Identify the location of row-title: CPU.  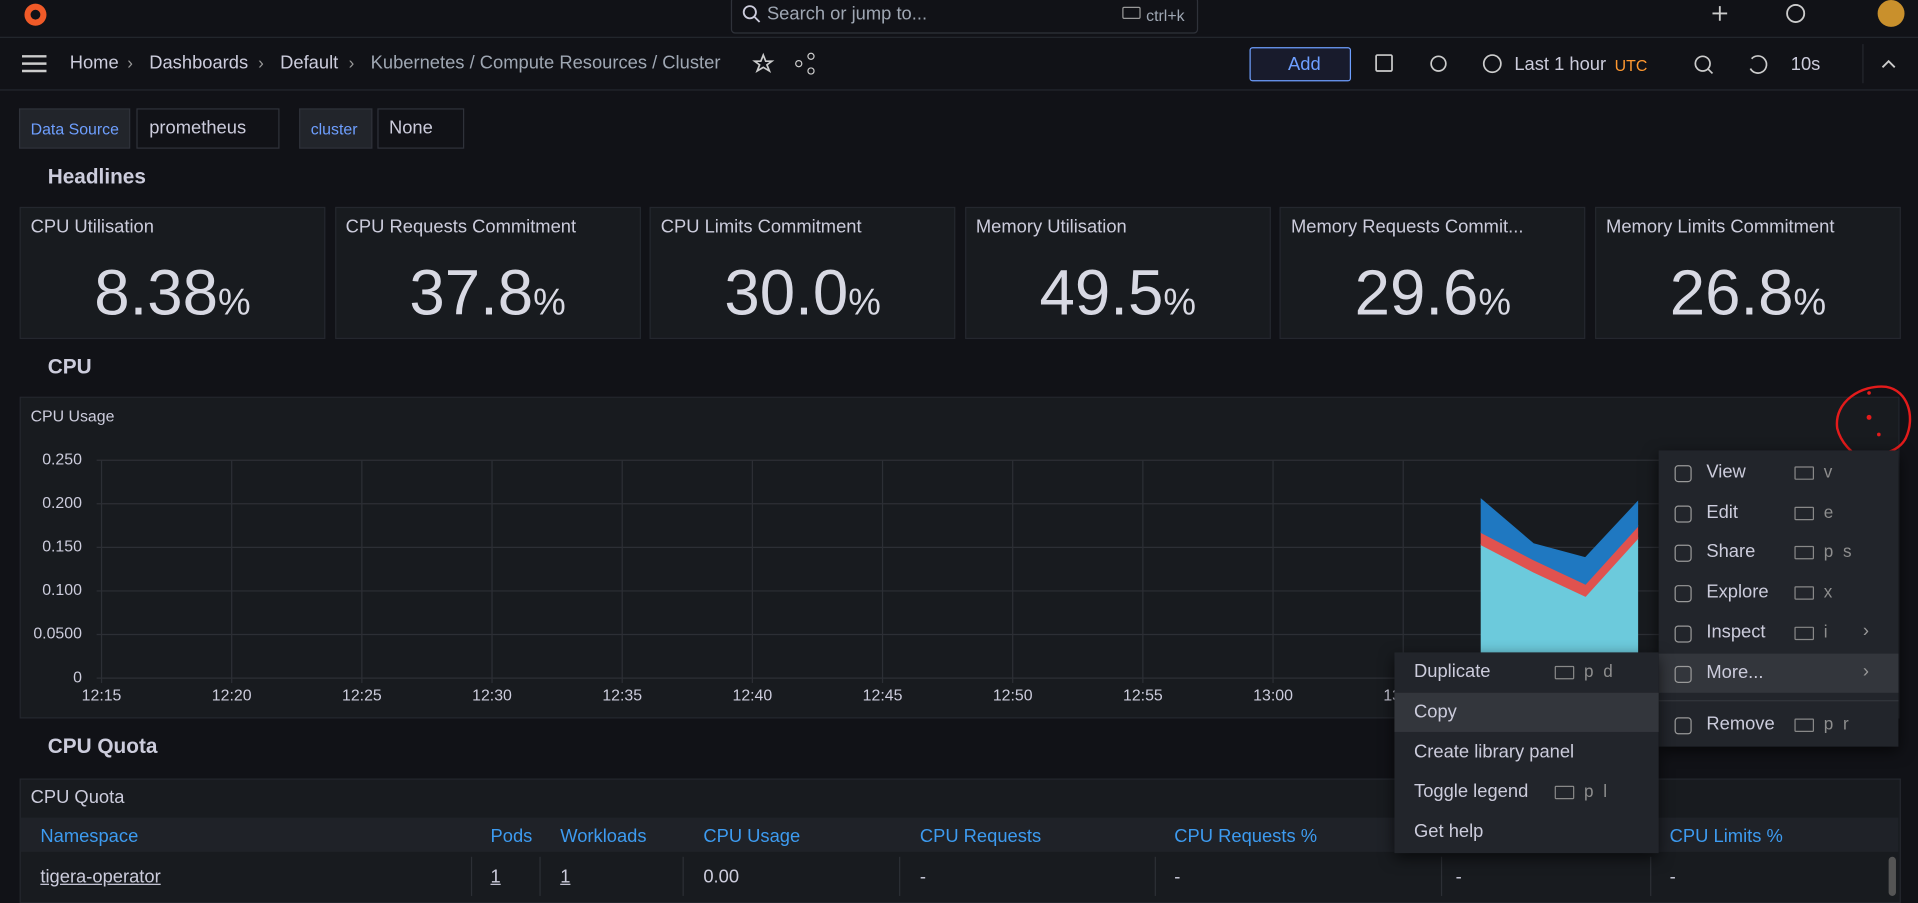
(69, 366).